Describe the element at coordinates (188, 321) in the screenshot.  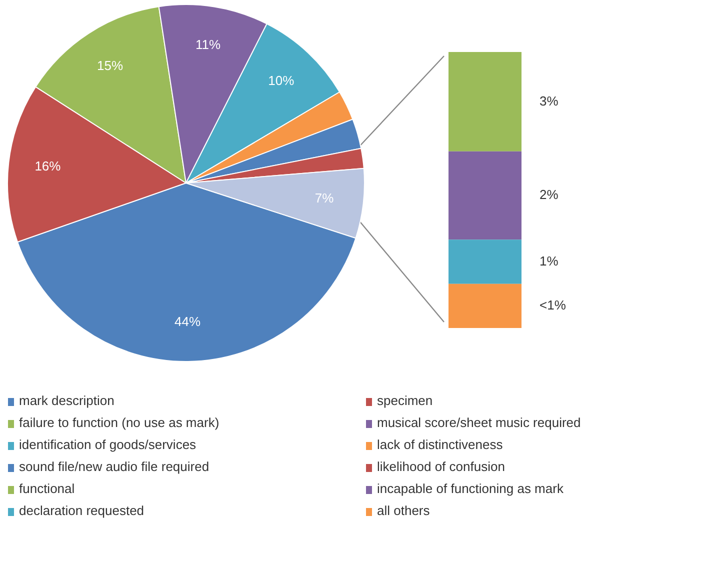
I see `data-label: 44%` at that location.